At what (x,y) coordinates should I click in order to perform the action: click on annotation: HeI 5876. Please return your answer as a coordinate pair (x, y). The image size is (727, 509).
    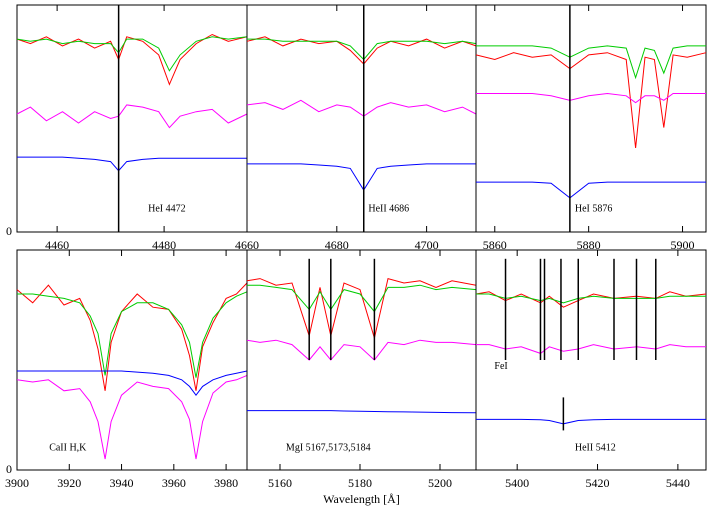
    Looking at the image, I should click on (594, 209).